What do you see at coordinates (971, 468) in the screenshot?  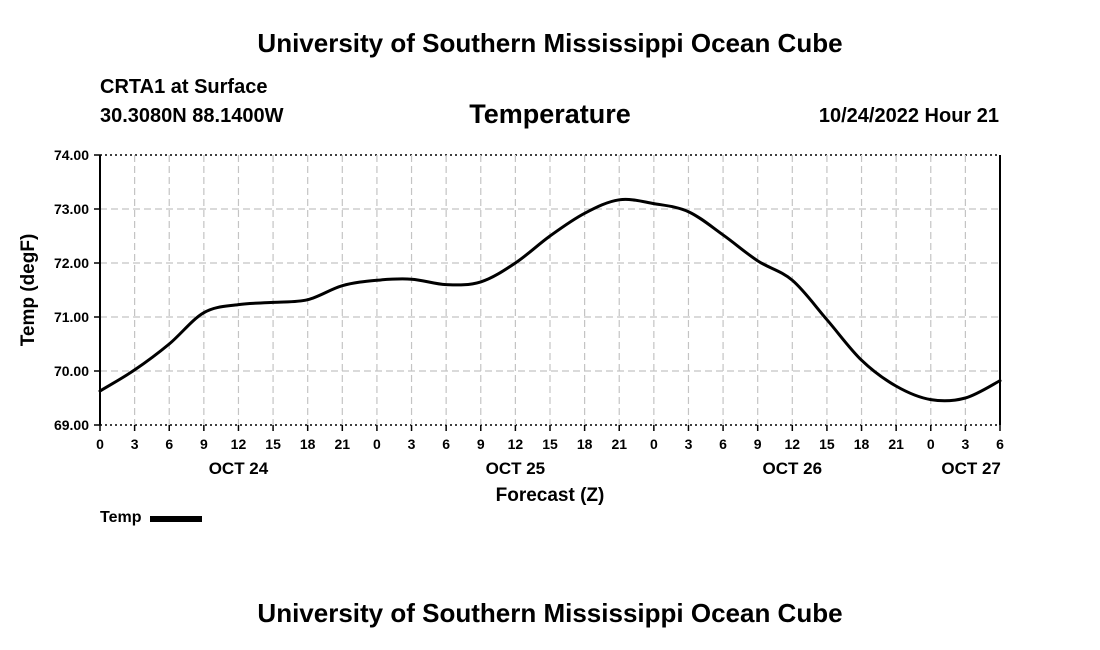 I see `day-label: OCT 27` at bounding box center [971, 468].